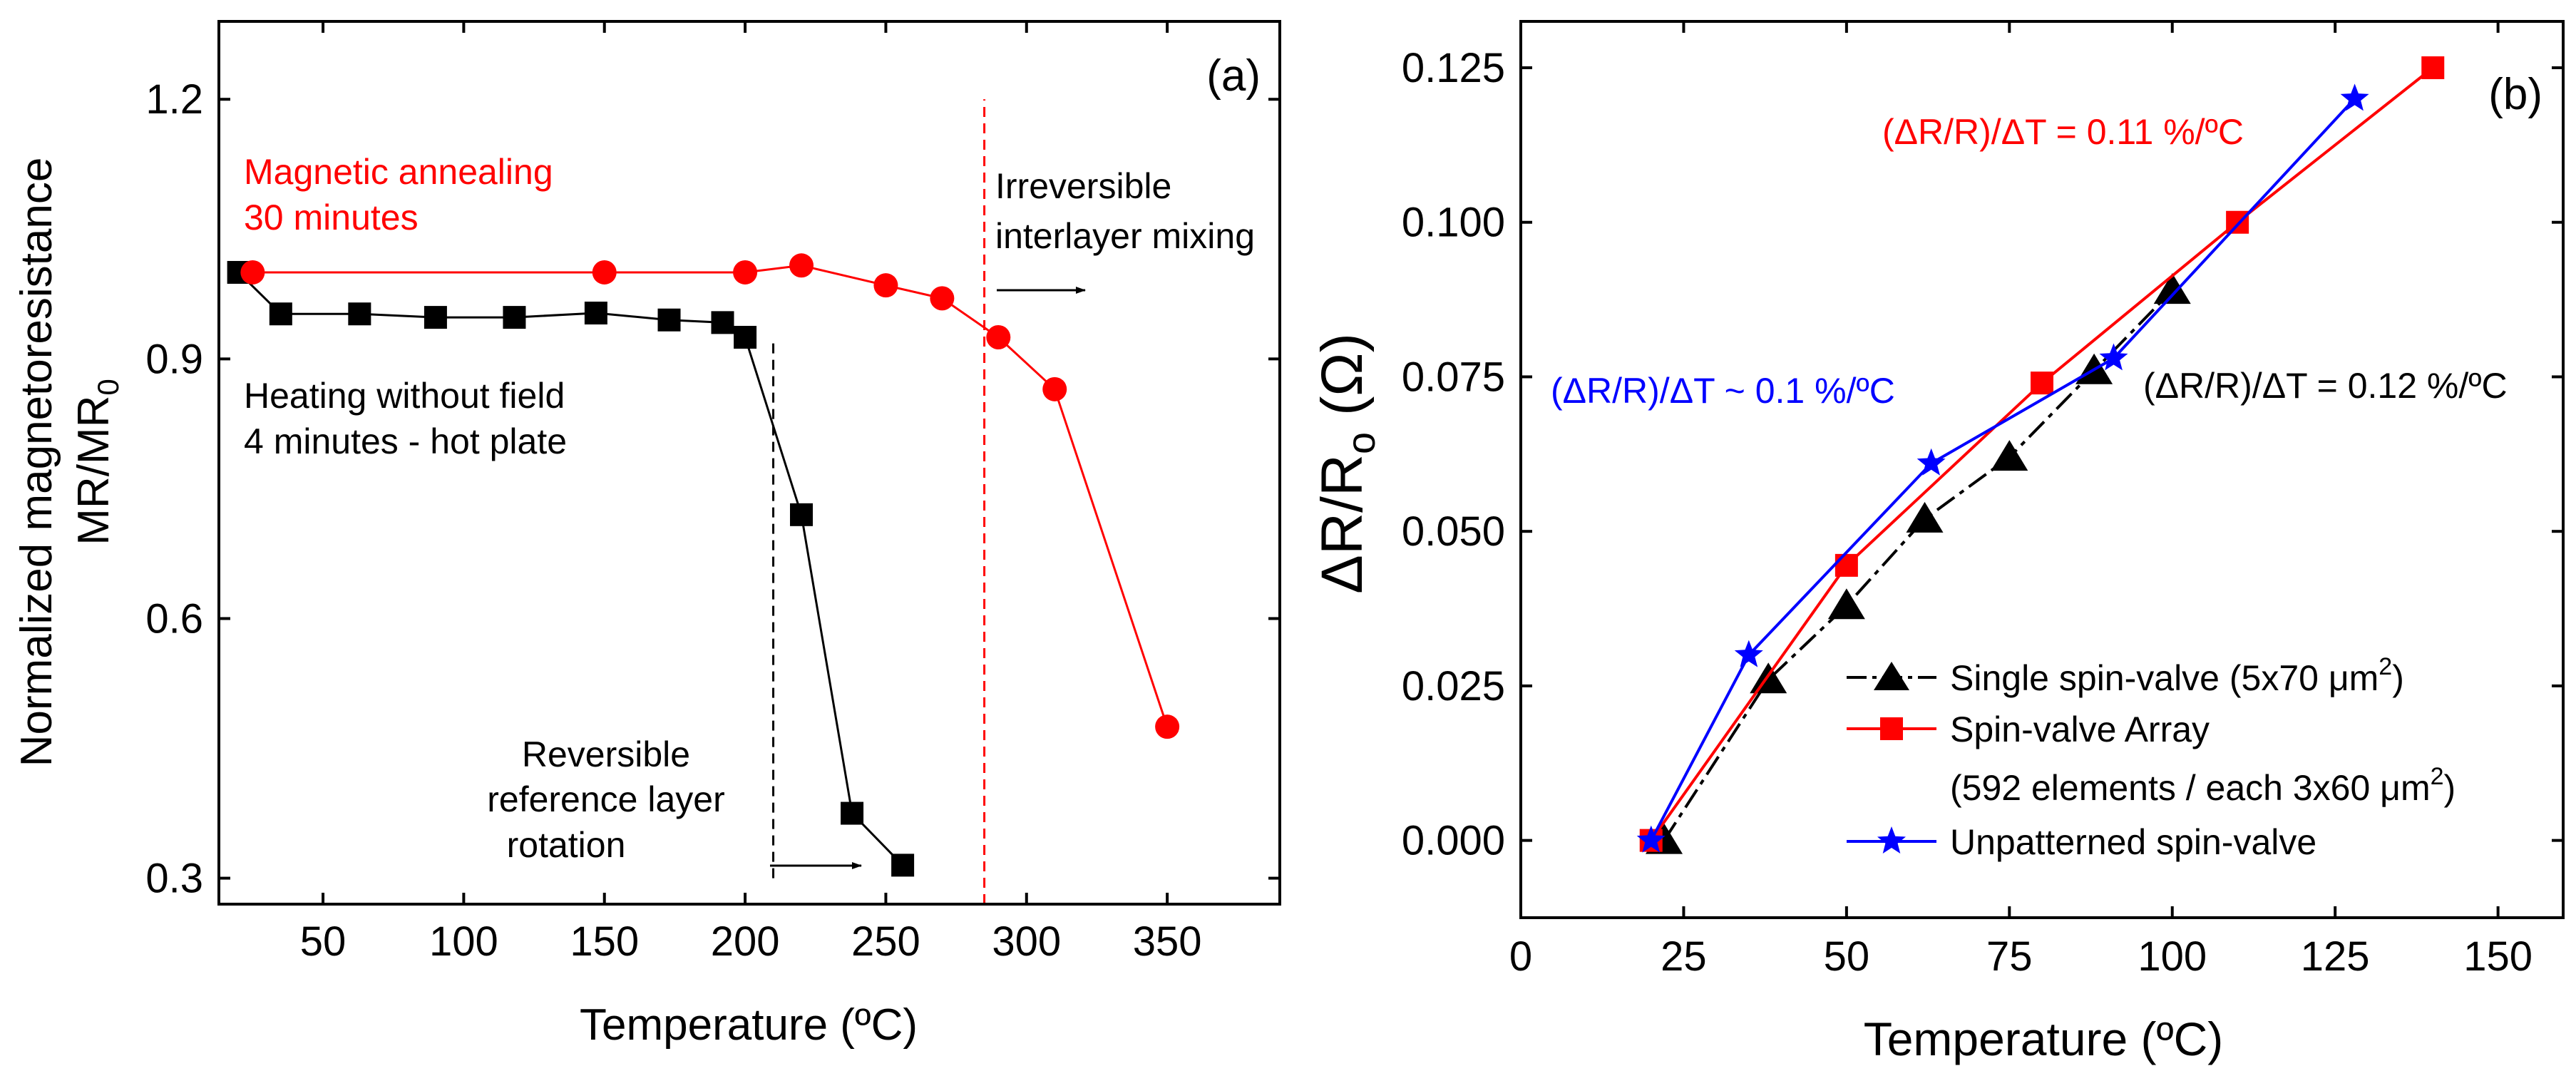 The width and height of the screenshot is (2576, 1071). What do you see at coordinates (36, 462) in the screenshot?
I see `y-axis-title-a-line1: Normalized magnetoresistance` at bounding box center [36, 462].